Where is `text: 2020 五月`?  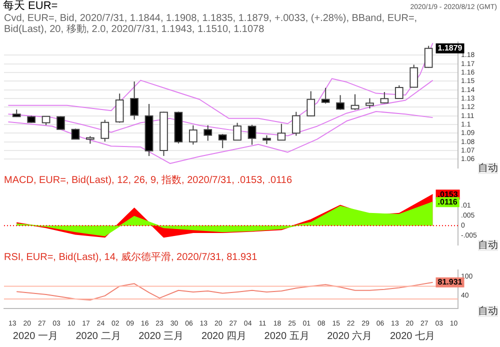
text: 2020 五月 is located at coordinates (287, 337).